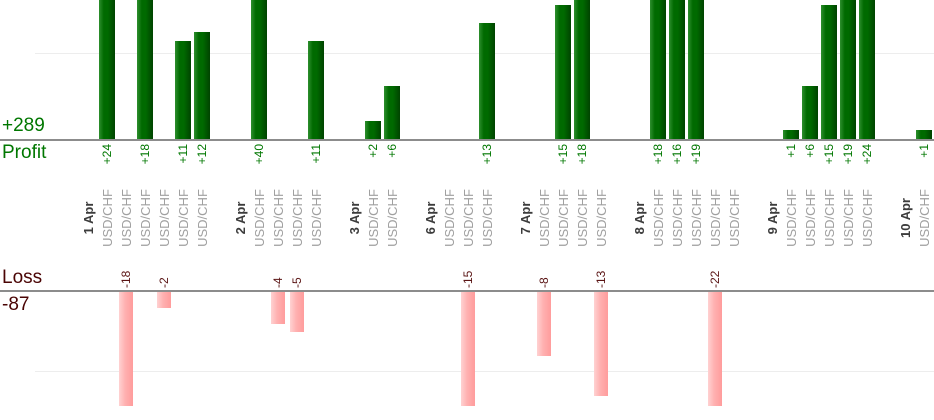 This screenshot has height=420, width=934. What do you see at coordinates (373, 151) in the screenshot?
I see `profit-value-label: +2` at bounding box center [373, 151].